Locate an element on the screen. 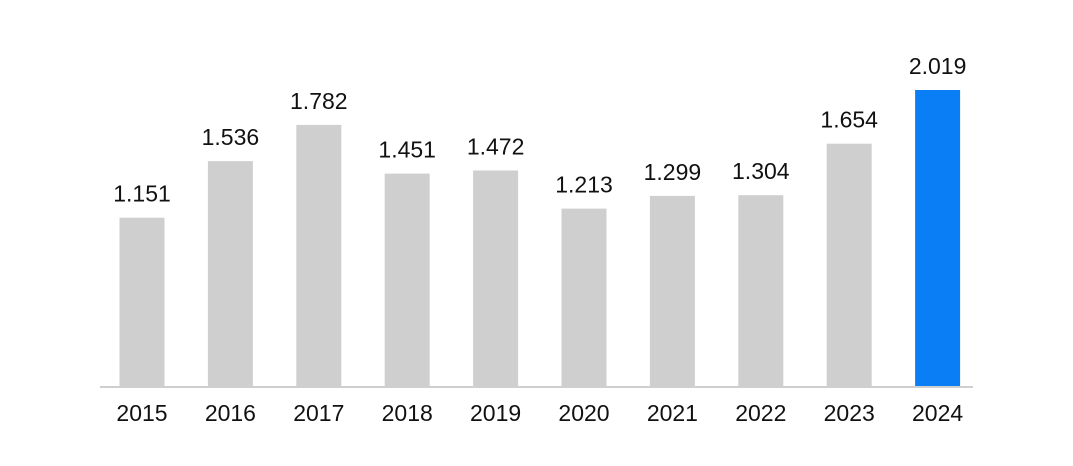 The height and width of the screenshot is (466, 1073). bar-2022 is located at coordinates (761, 291).